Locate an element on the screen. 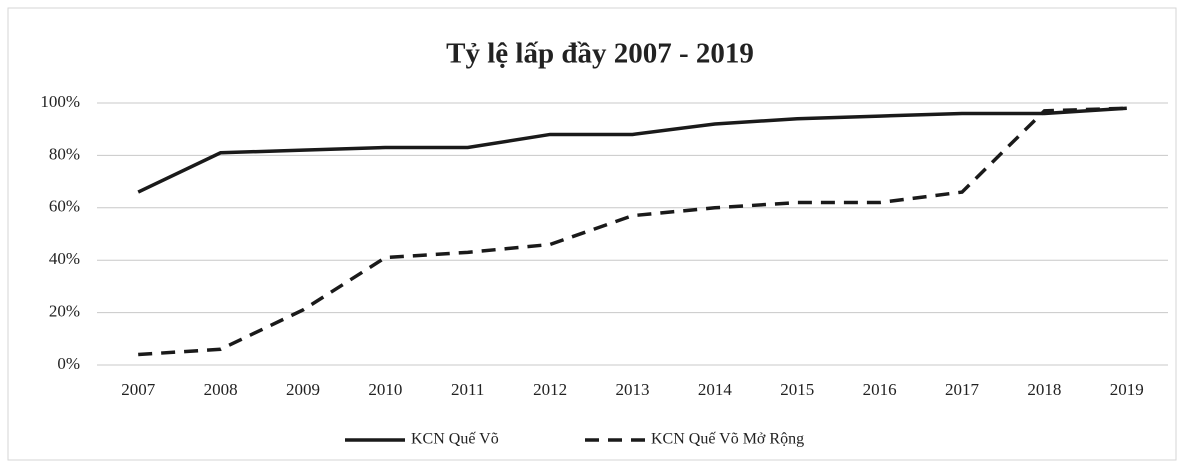  x-tick-label: 2010 is located at coordinates (385, 389).